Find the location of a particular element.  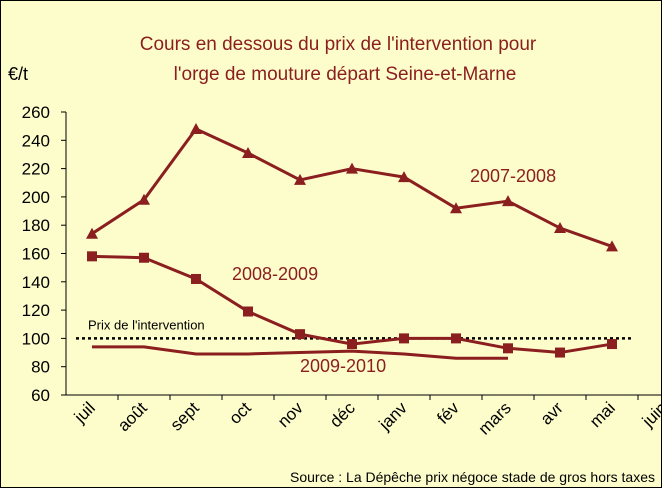

y-axis-label: €/t is located at coordinates (18, 74).